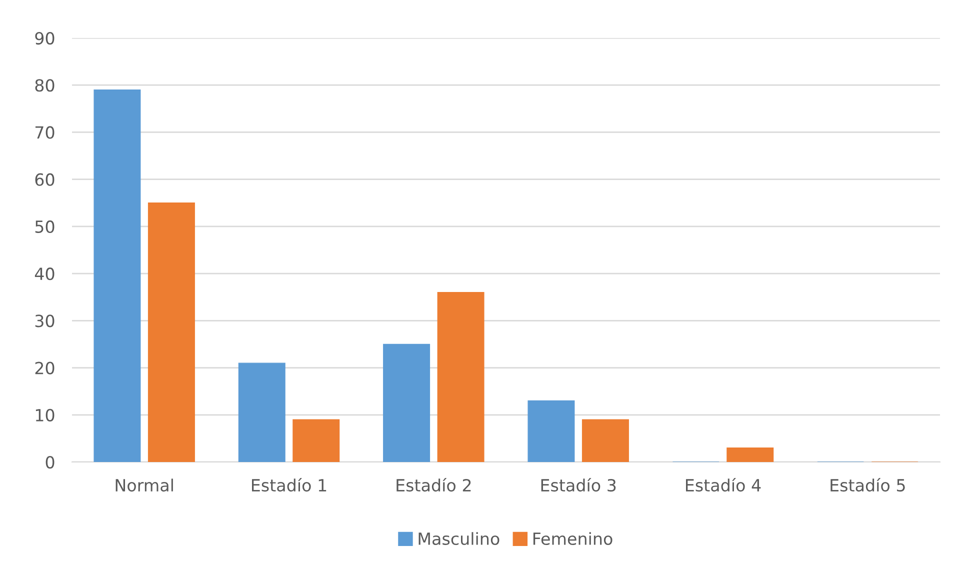  I want to click on x-tick-label: Estadío 1, so click(289, 485).